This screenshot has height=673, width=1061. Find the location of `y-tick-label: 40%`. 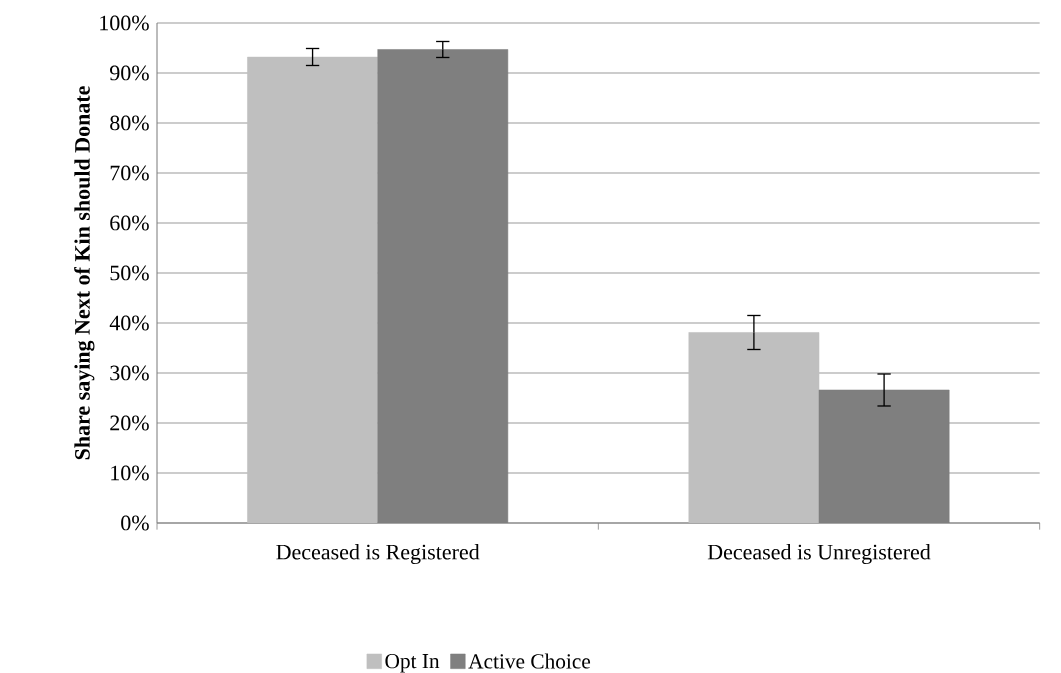

y-tick-label: 40% is located at coordinates (129, 323).